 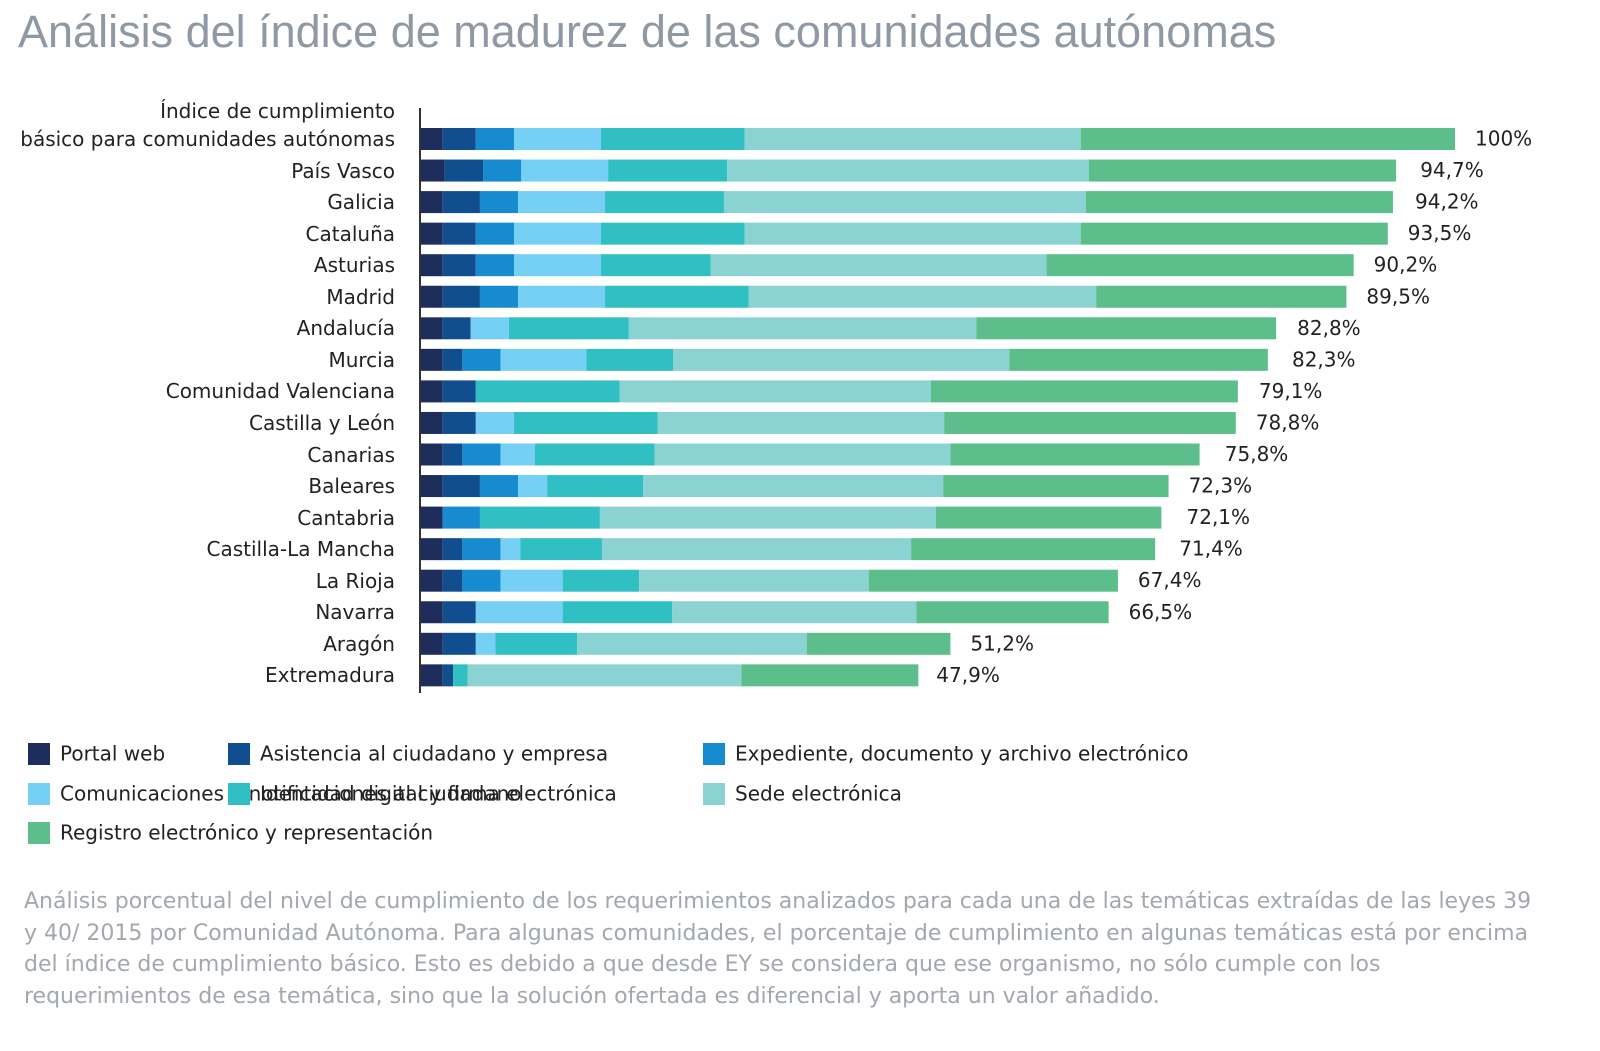 What do you see at coordinates (1398, 296) in the screenshot?
I see `total-label: 89,5%` at bounding box center [1398, 296].